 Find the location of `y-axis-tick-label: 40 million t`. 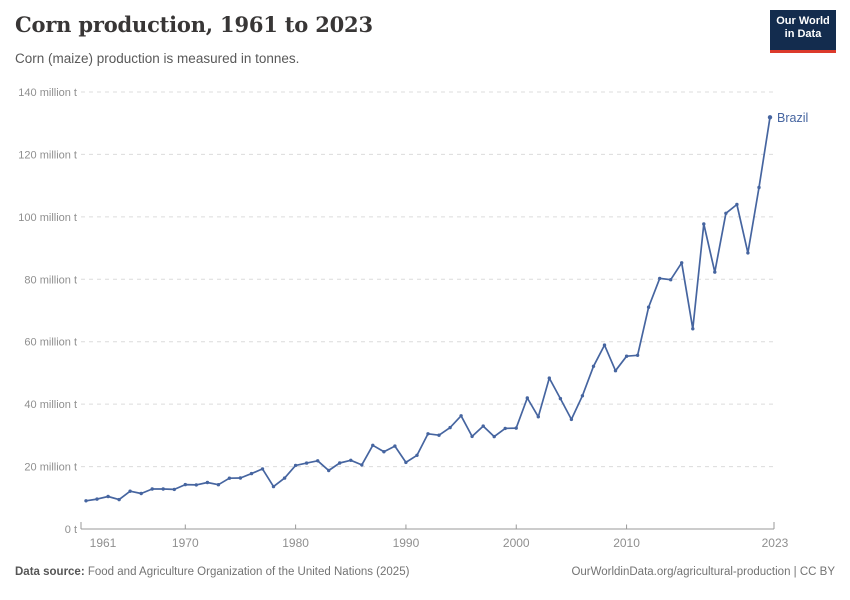

y-axis-tick-label: 40 million t is located at coordinates (50, 405).